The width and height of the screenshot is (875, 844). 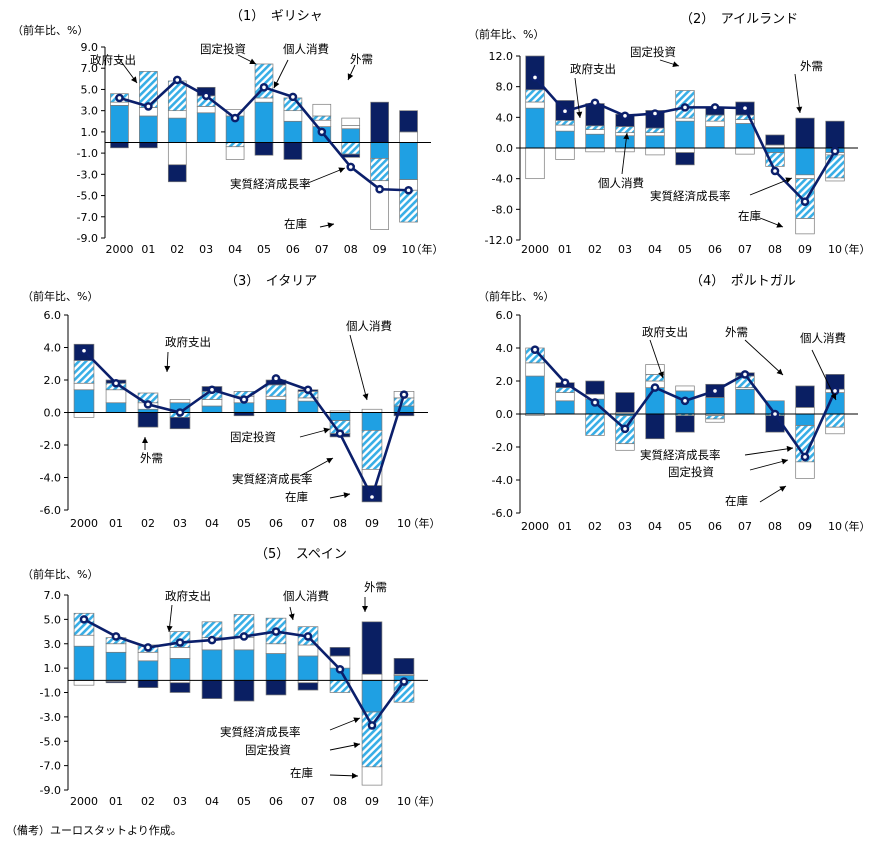 I want to click on y-tick-label: 12.0, so click(x=501, y=56).